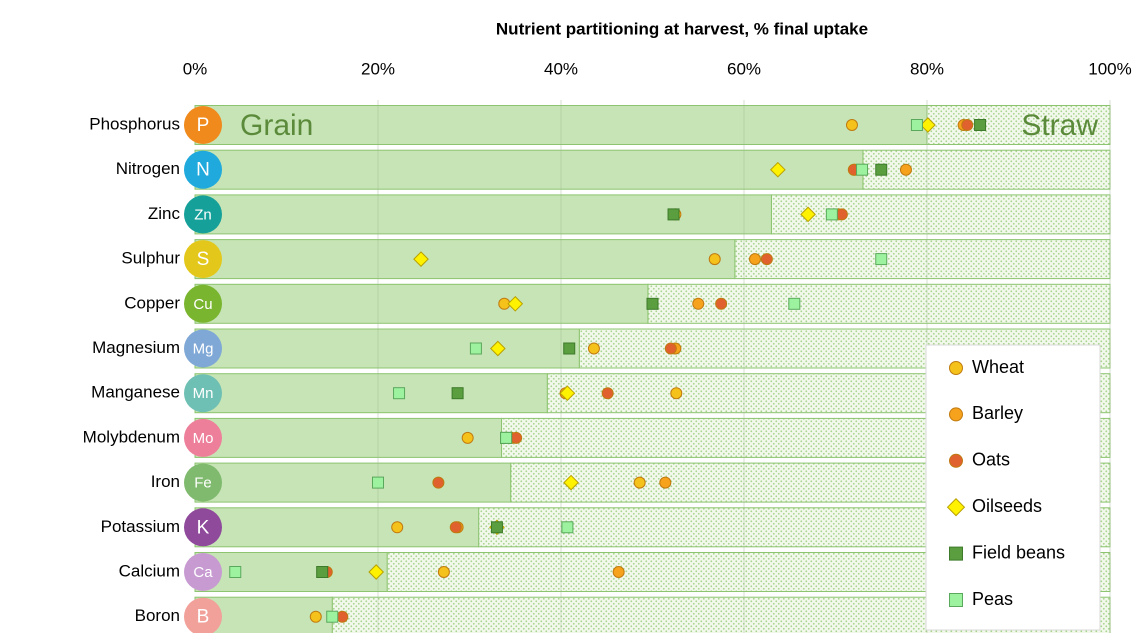 The width and height of the screenshot is (1138, 633). What do you see at coordinates (1059, 125) in the screenshot?
I see `annotation: Straw` at bounding box center [1059, 125].